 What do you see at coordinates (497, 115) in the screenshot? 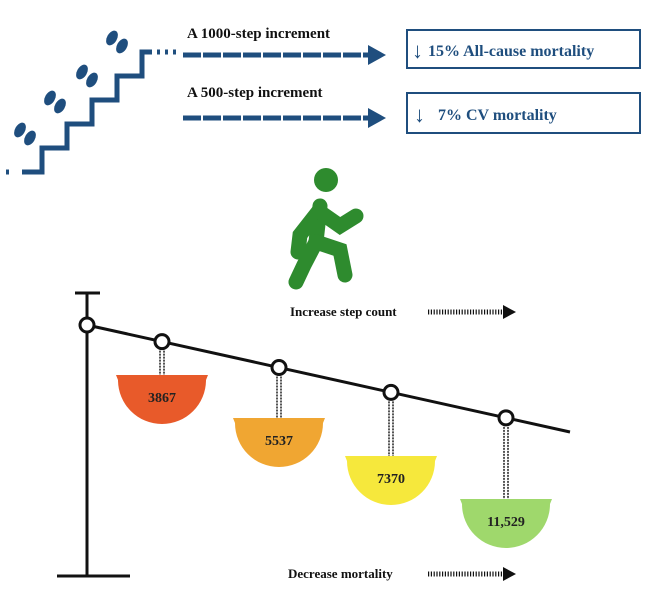
I see `cv-result-text: 7% CV mortality` at bounding box center [497, 115].